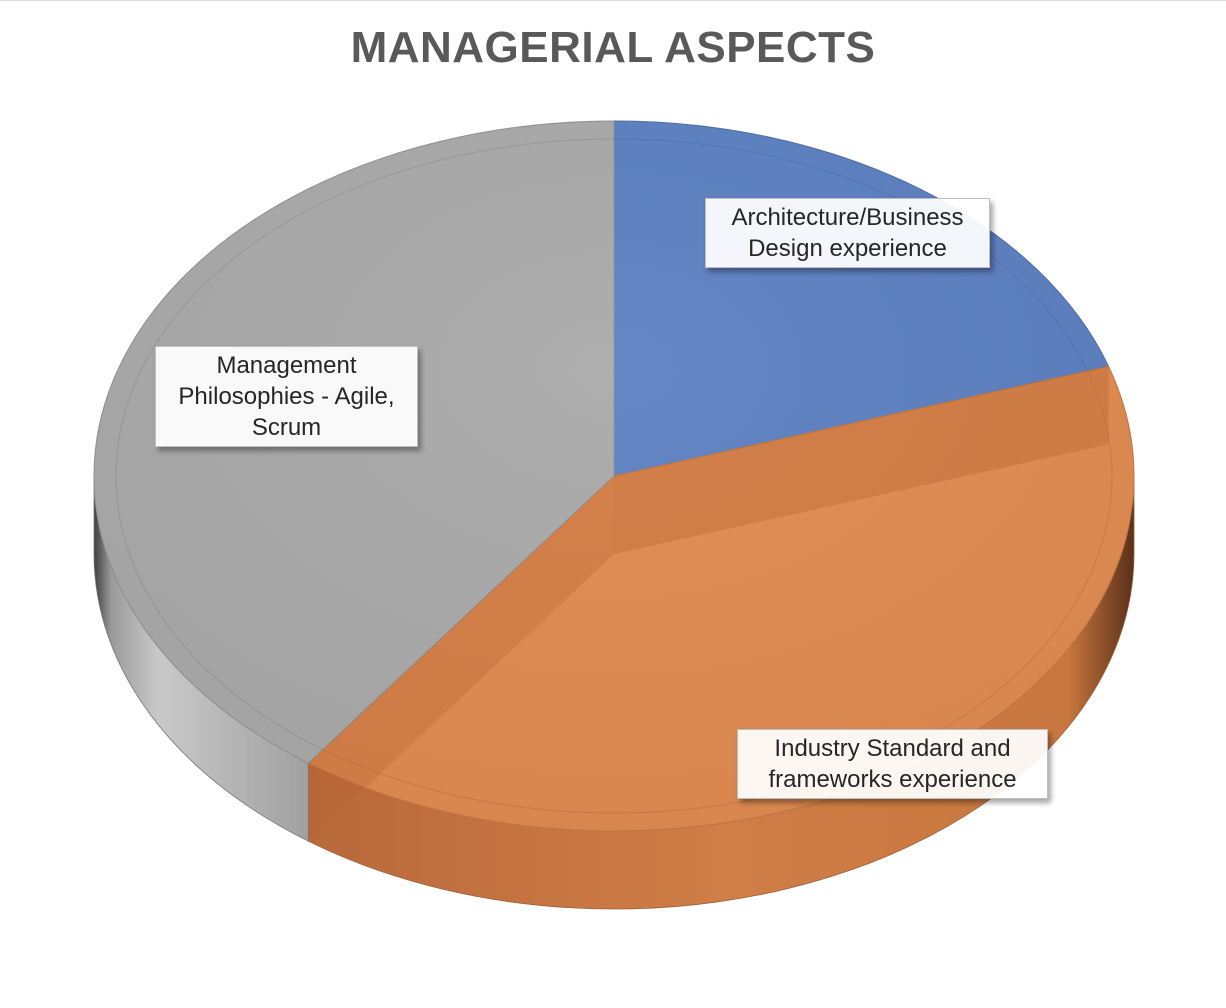 The height and width of the screenshot is (1008, 1226). What do you see at coordinates (286, 427) in the screenshot?
I see `data-label-line: Scrum` at bounding box center [286, 427].